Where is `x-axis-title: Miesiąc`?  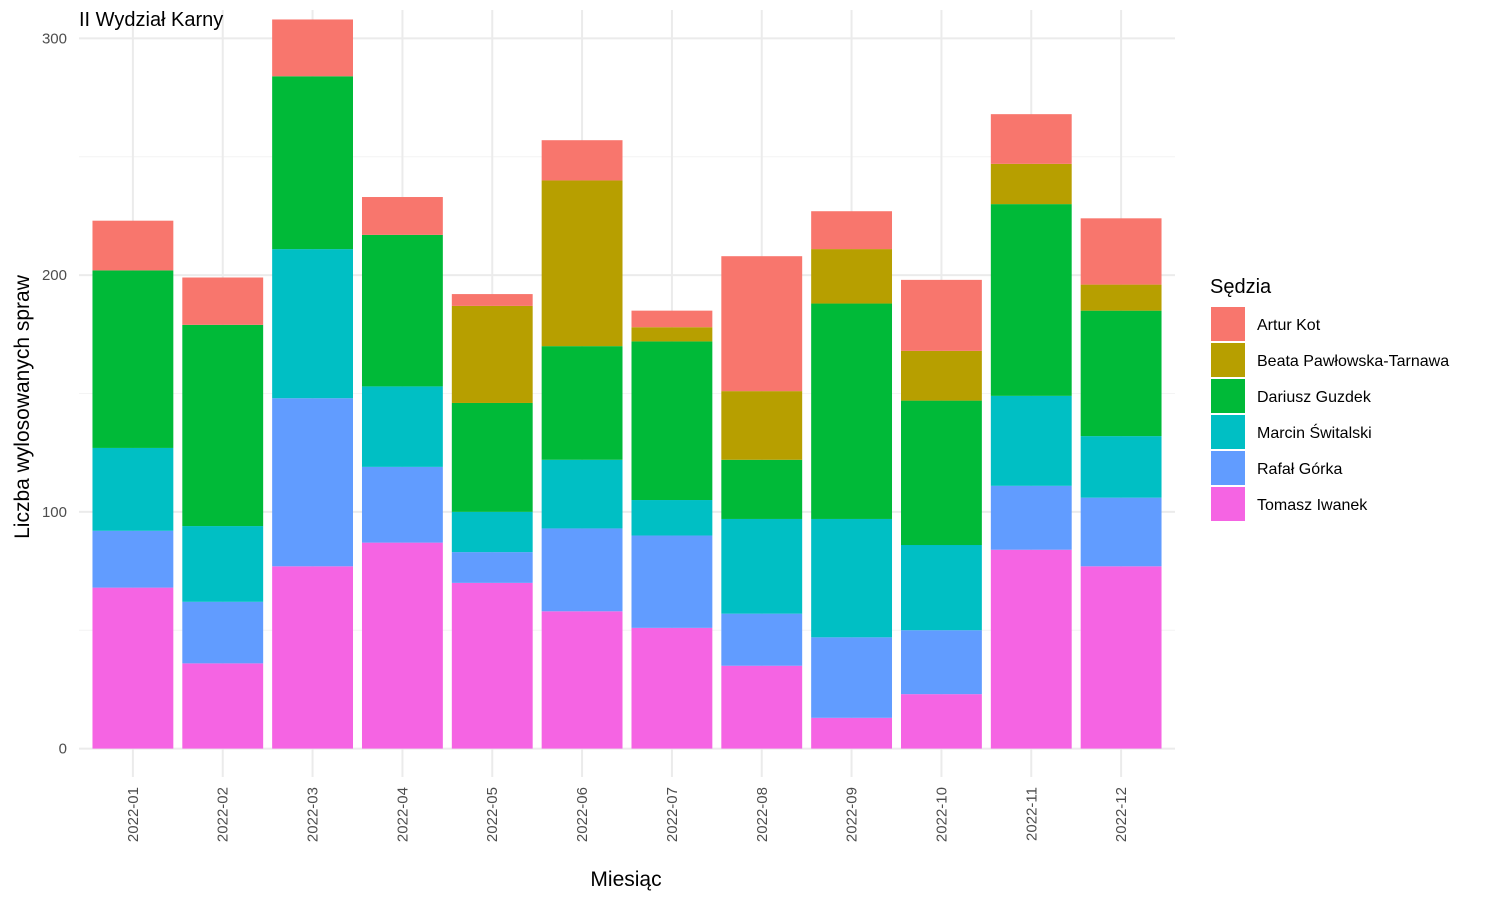 x-axis-title: Miesiąc is located at coordinates (625, 879).